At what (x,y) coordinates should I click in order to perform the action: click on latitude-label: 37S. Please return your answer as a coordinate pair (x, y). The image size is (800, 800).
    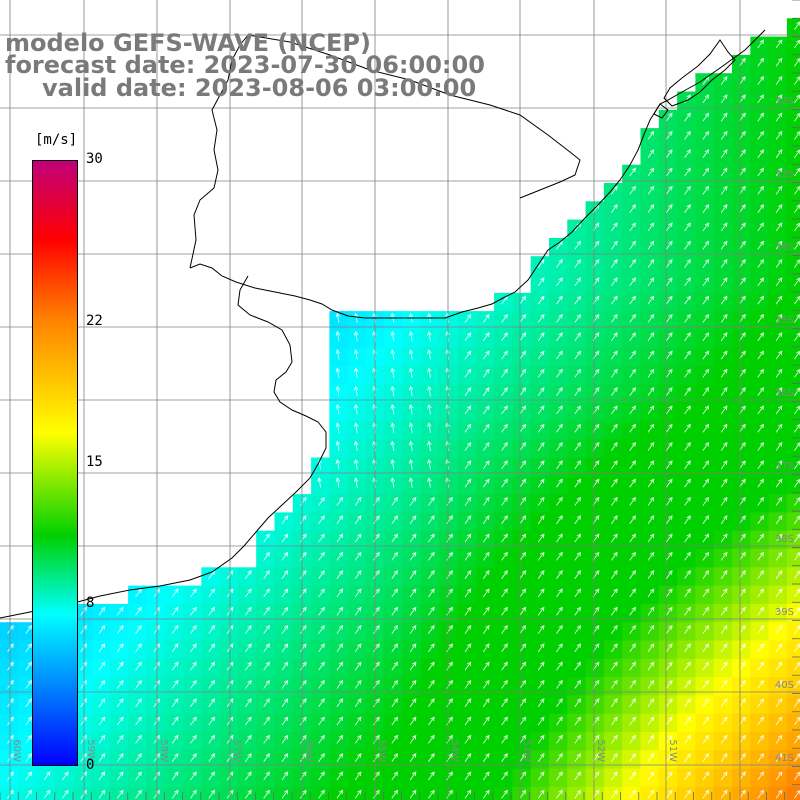
    Looking at the image, I should click on (784, 466).